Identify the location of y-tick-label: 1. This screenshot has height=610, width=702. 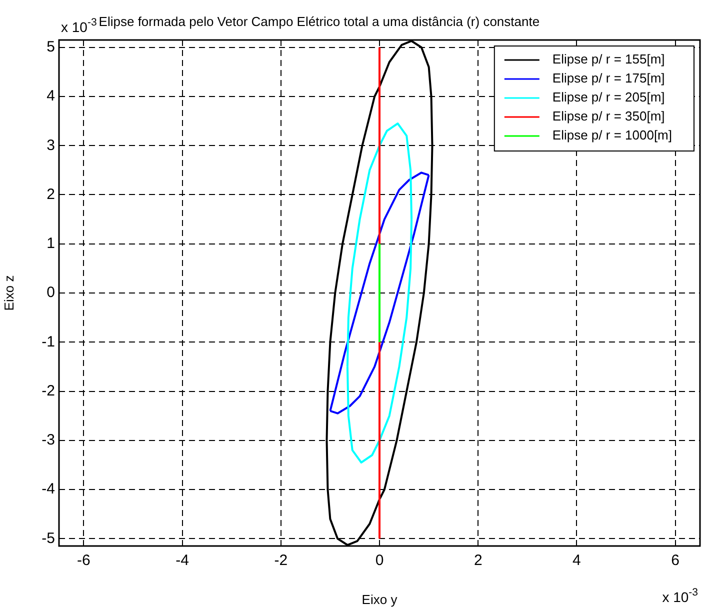
(50, 243).